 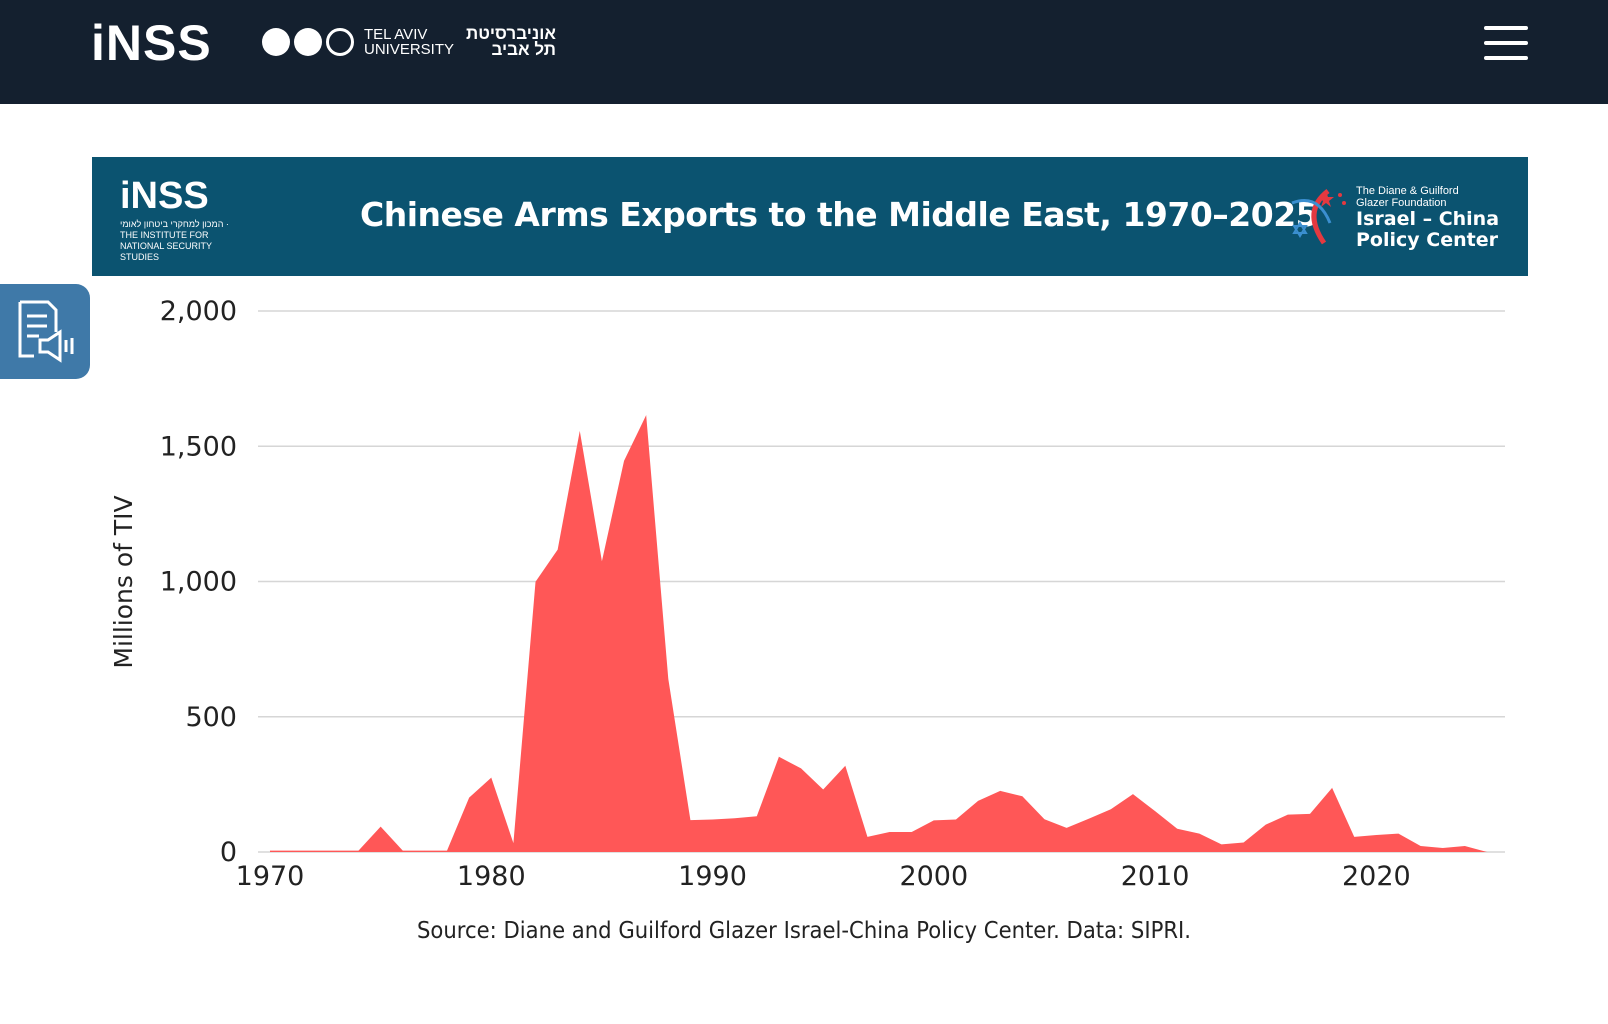 What do you see at coordinates (1318, 217) in the screenshot?
I see `israel-china-emblem-icon` at bounding box center [1318, 217].